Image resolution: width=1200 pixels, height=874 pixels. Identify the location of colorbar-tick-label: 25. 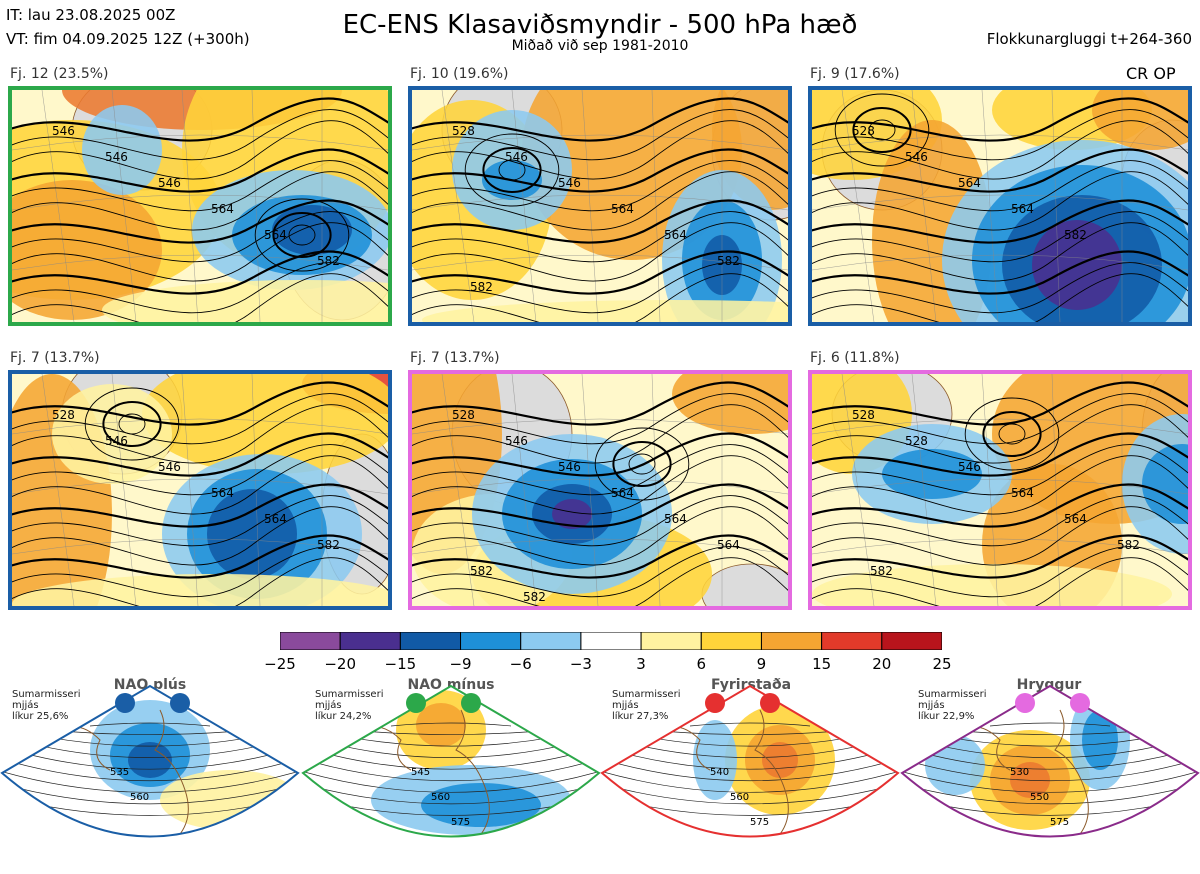
(942, 664).